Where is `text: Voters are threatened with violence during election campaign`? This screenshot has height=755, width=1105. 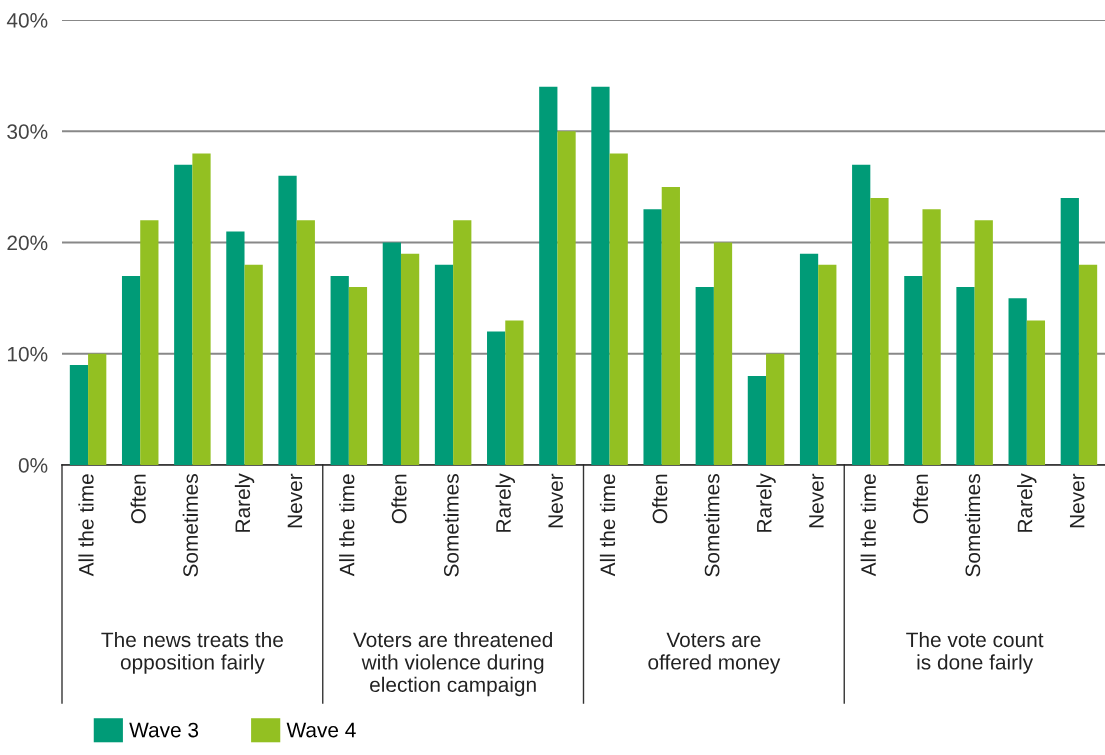 text: Voters are threatened with violence during election campaign is located at coordinates (452, 664).